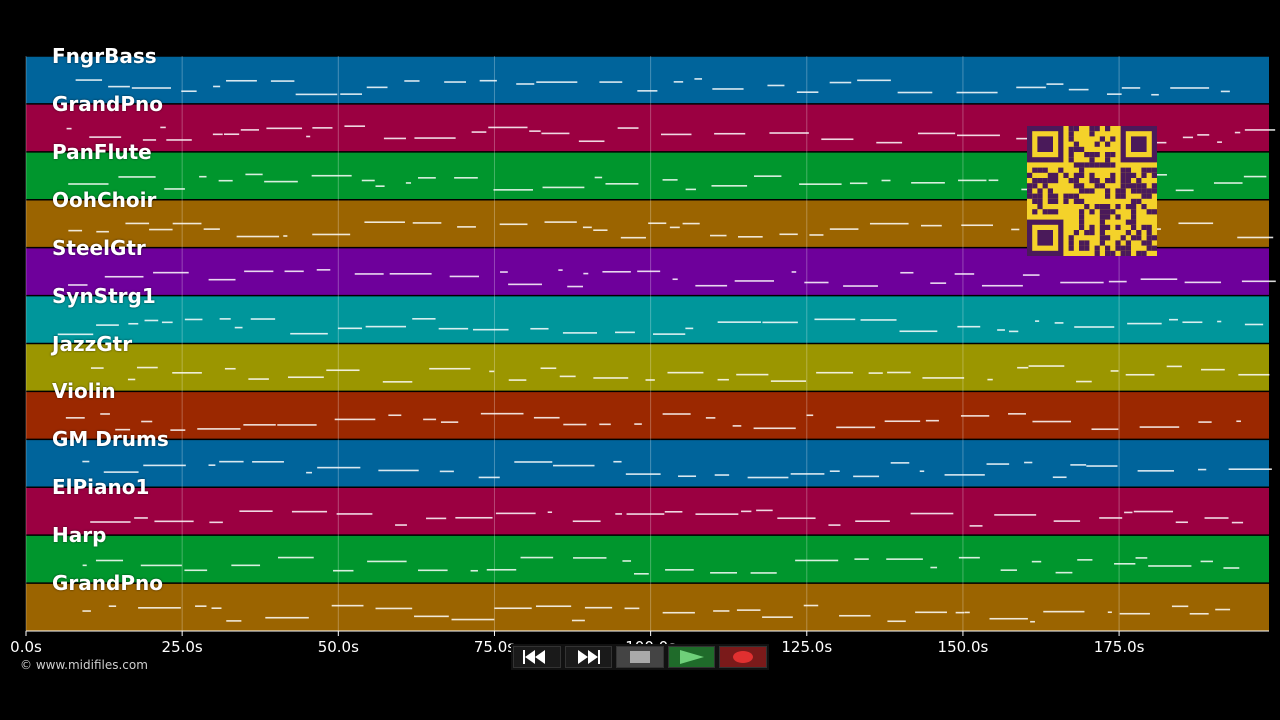 The height and width of the screenshot is (720, 1280). What do you see at coordinates (691, 657) in the screenshot?
I see `play-button` at bounding box center [691, 657].